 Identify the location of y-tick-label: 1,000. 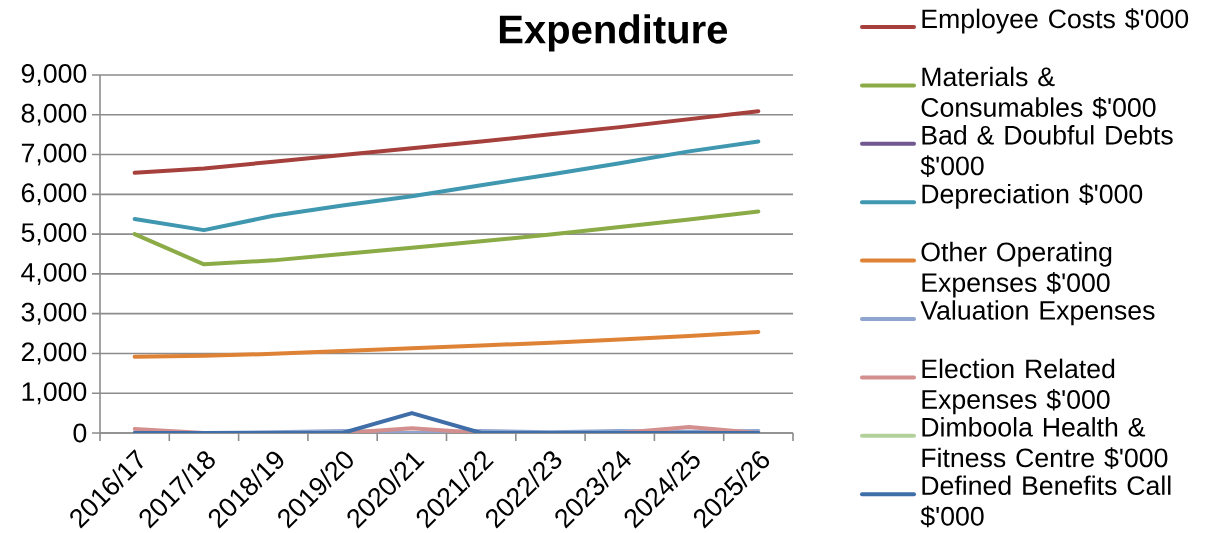
(54, 393).